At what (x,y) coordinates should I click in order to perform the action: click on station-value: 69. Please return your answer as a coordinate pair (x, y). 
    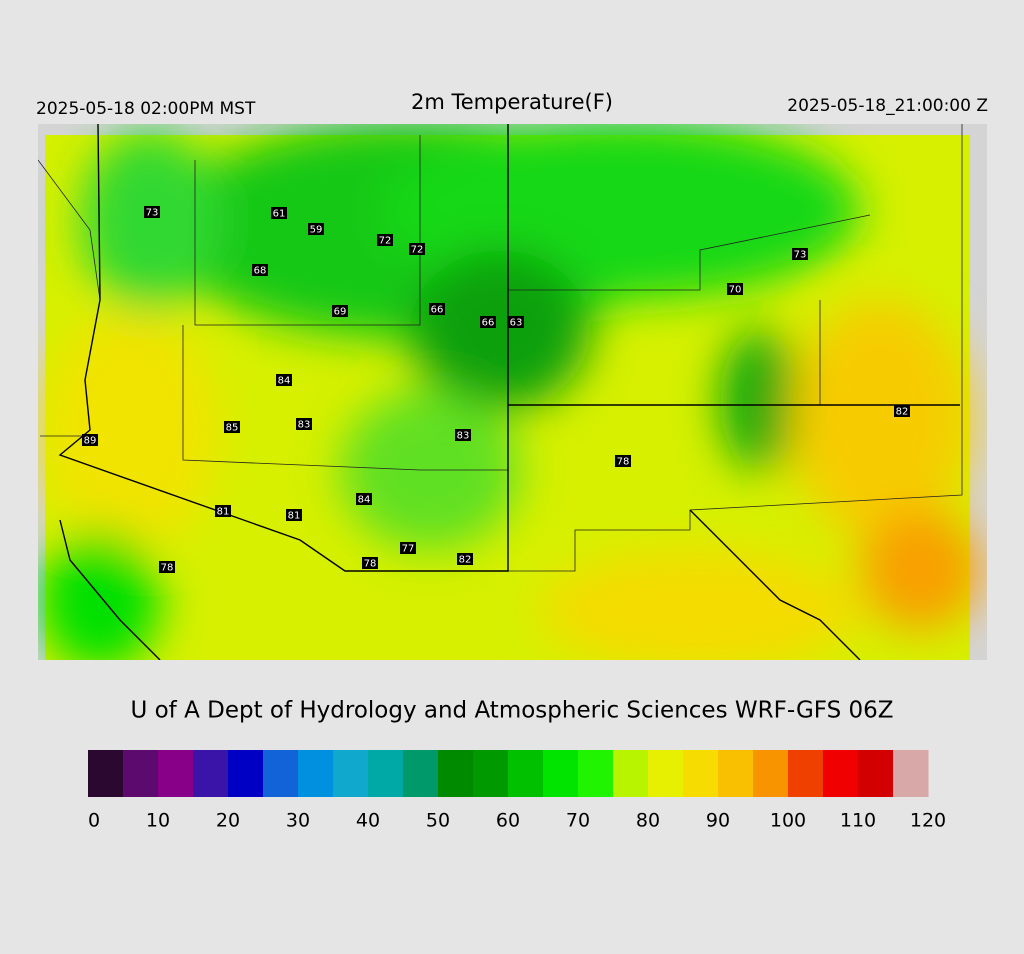
    Looking at the image, I should click on (340, 312).